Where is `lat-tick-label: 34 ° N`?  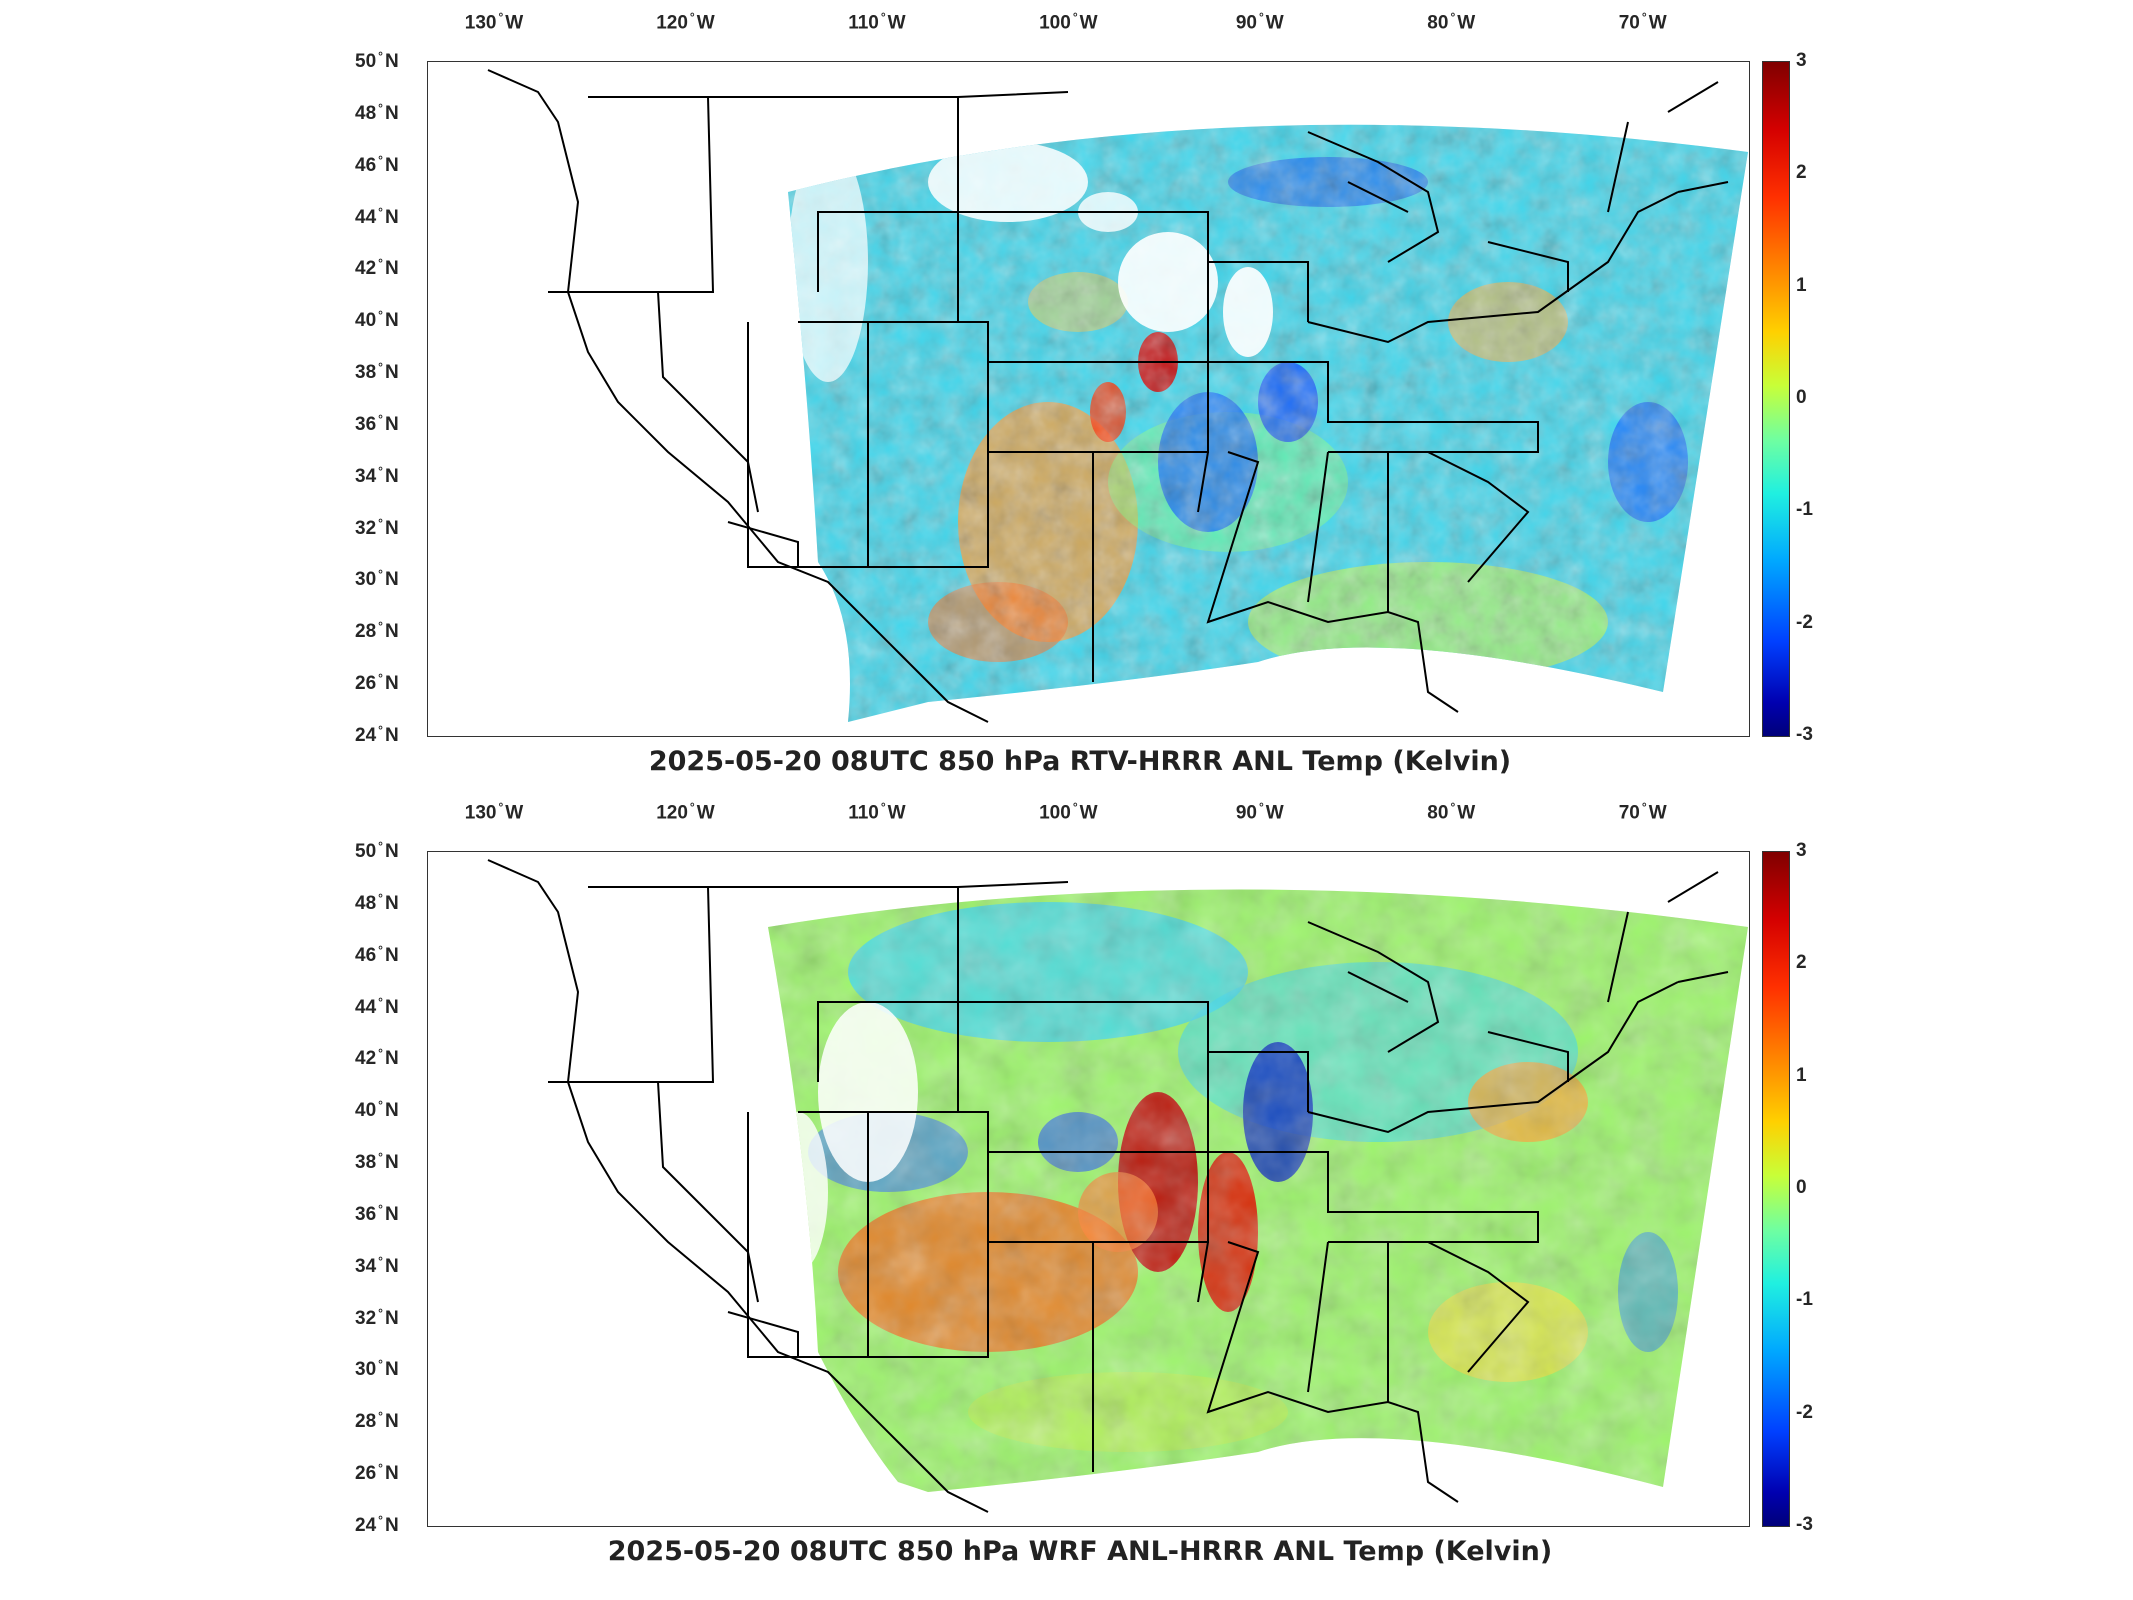 lat-tick-label: 34 ° N is located at coordinates (377, 476).